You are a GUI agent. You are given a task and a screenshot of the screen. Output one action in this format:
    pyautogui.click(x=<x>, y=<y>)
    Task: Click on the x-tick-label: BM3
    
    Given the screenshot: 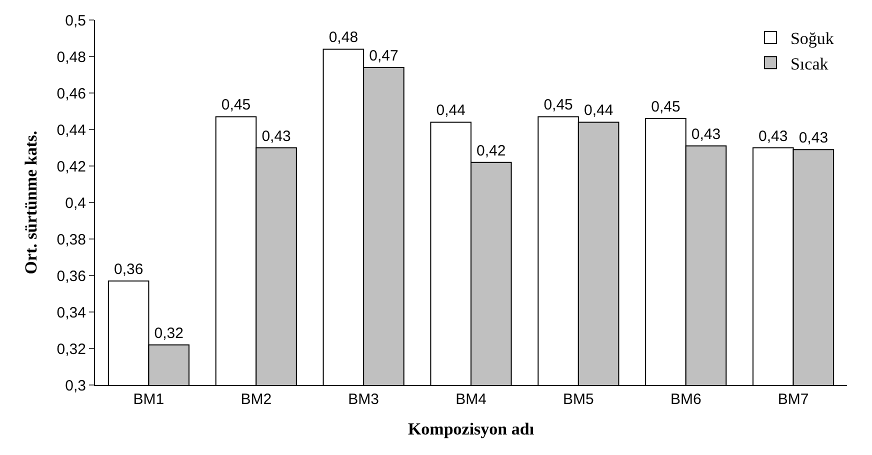 What is the action you would take?
    pyautogui.click(x=363, y=399)
    